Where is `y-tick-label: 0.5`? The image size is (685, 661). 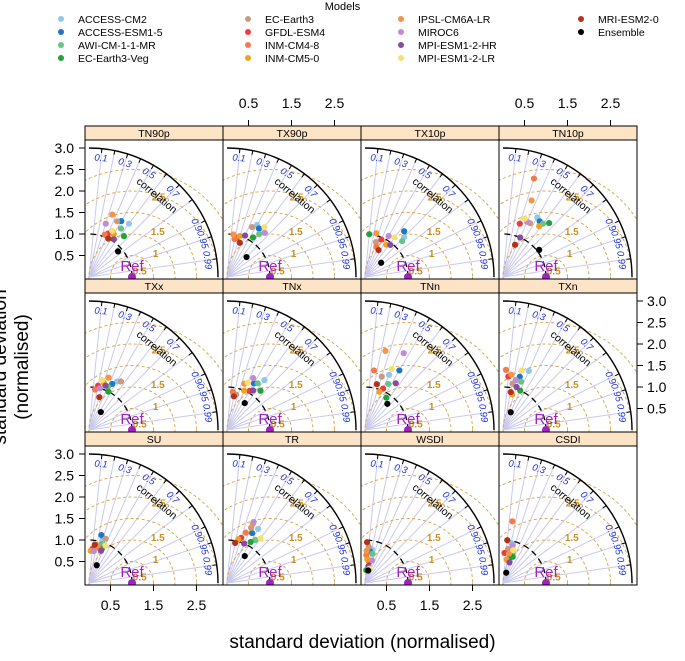 y-tick-label: 0.5 is located at coordinates (65, 562).